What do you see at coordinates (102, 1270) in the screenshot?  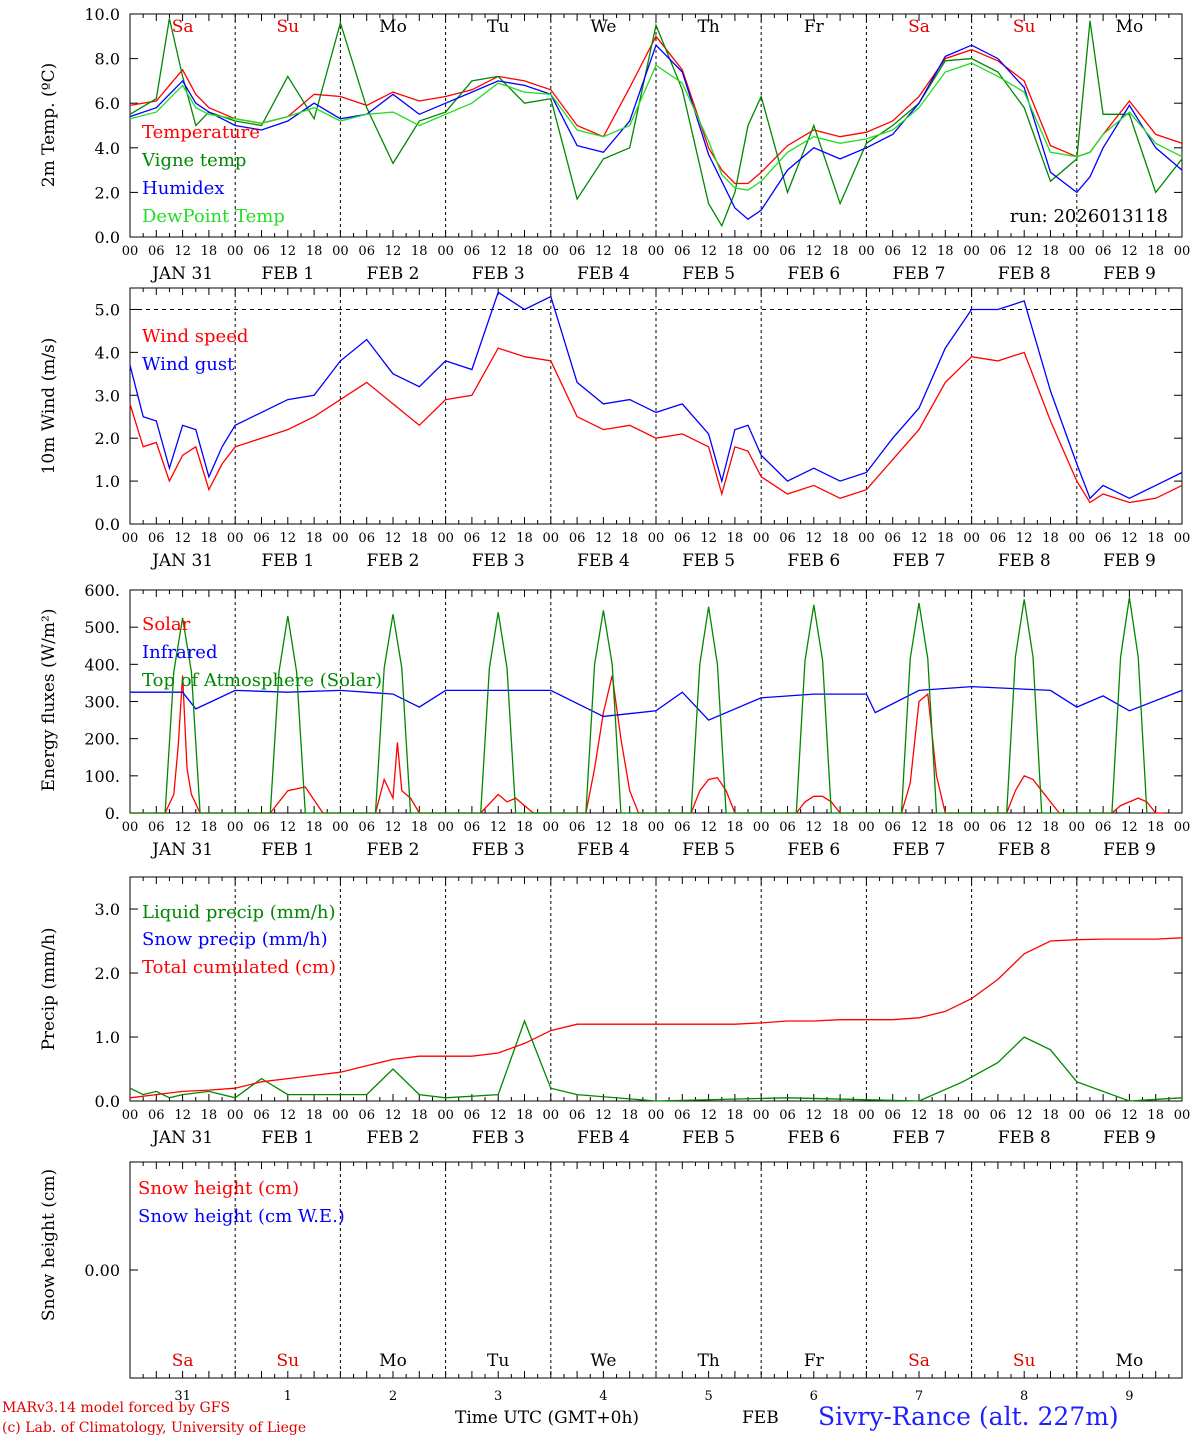 I see `y-tick-label: 0.00` at bounding box center [102, 1270].